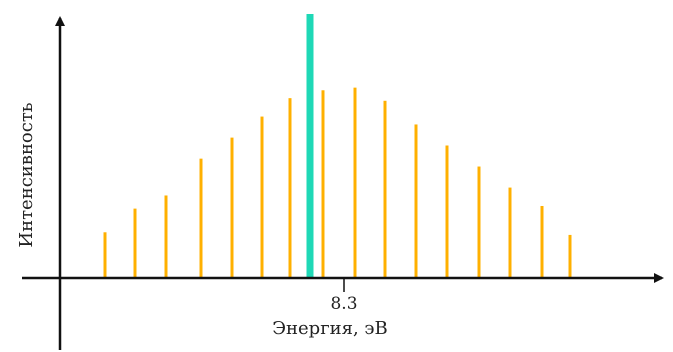  I want to click on x-axis-label: Энергия, эВ, so click(329, 328).